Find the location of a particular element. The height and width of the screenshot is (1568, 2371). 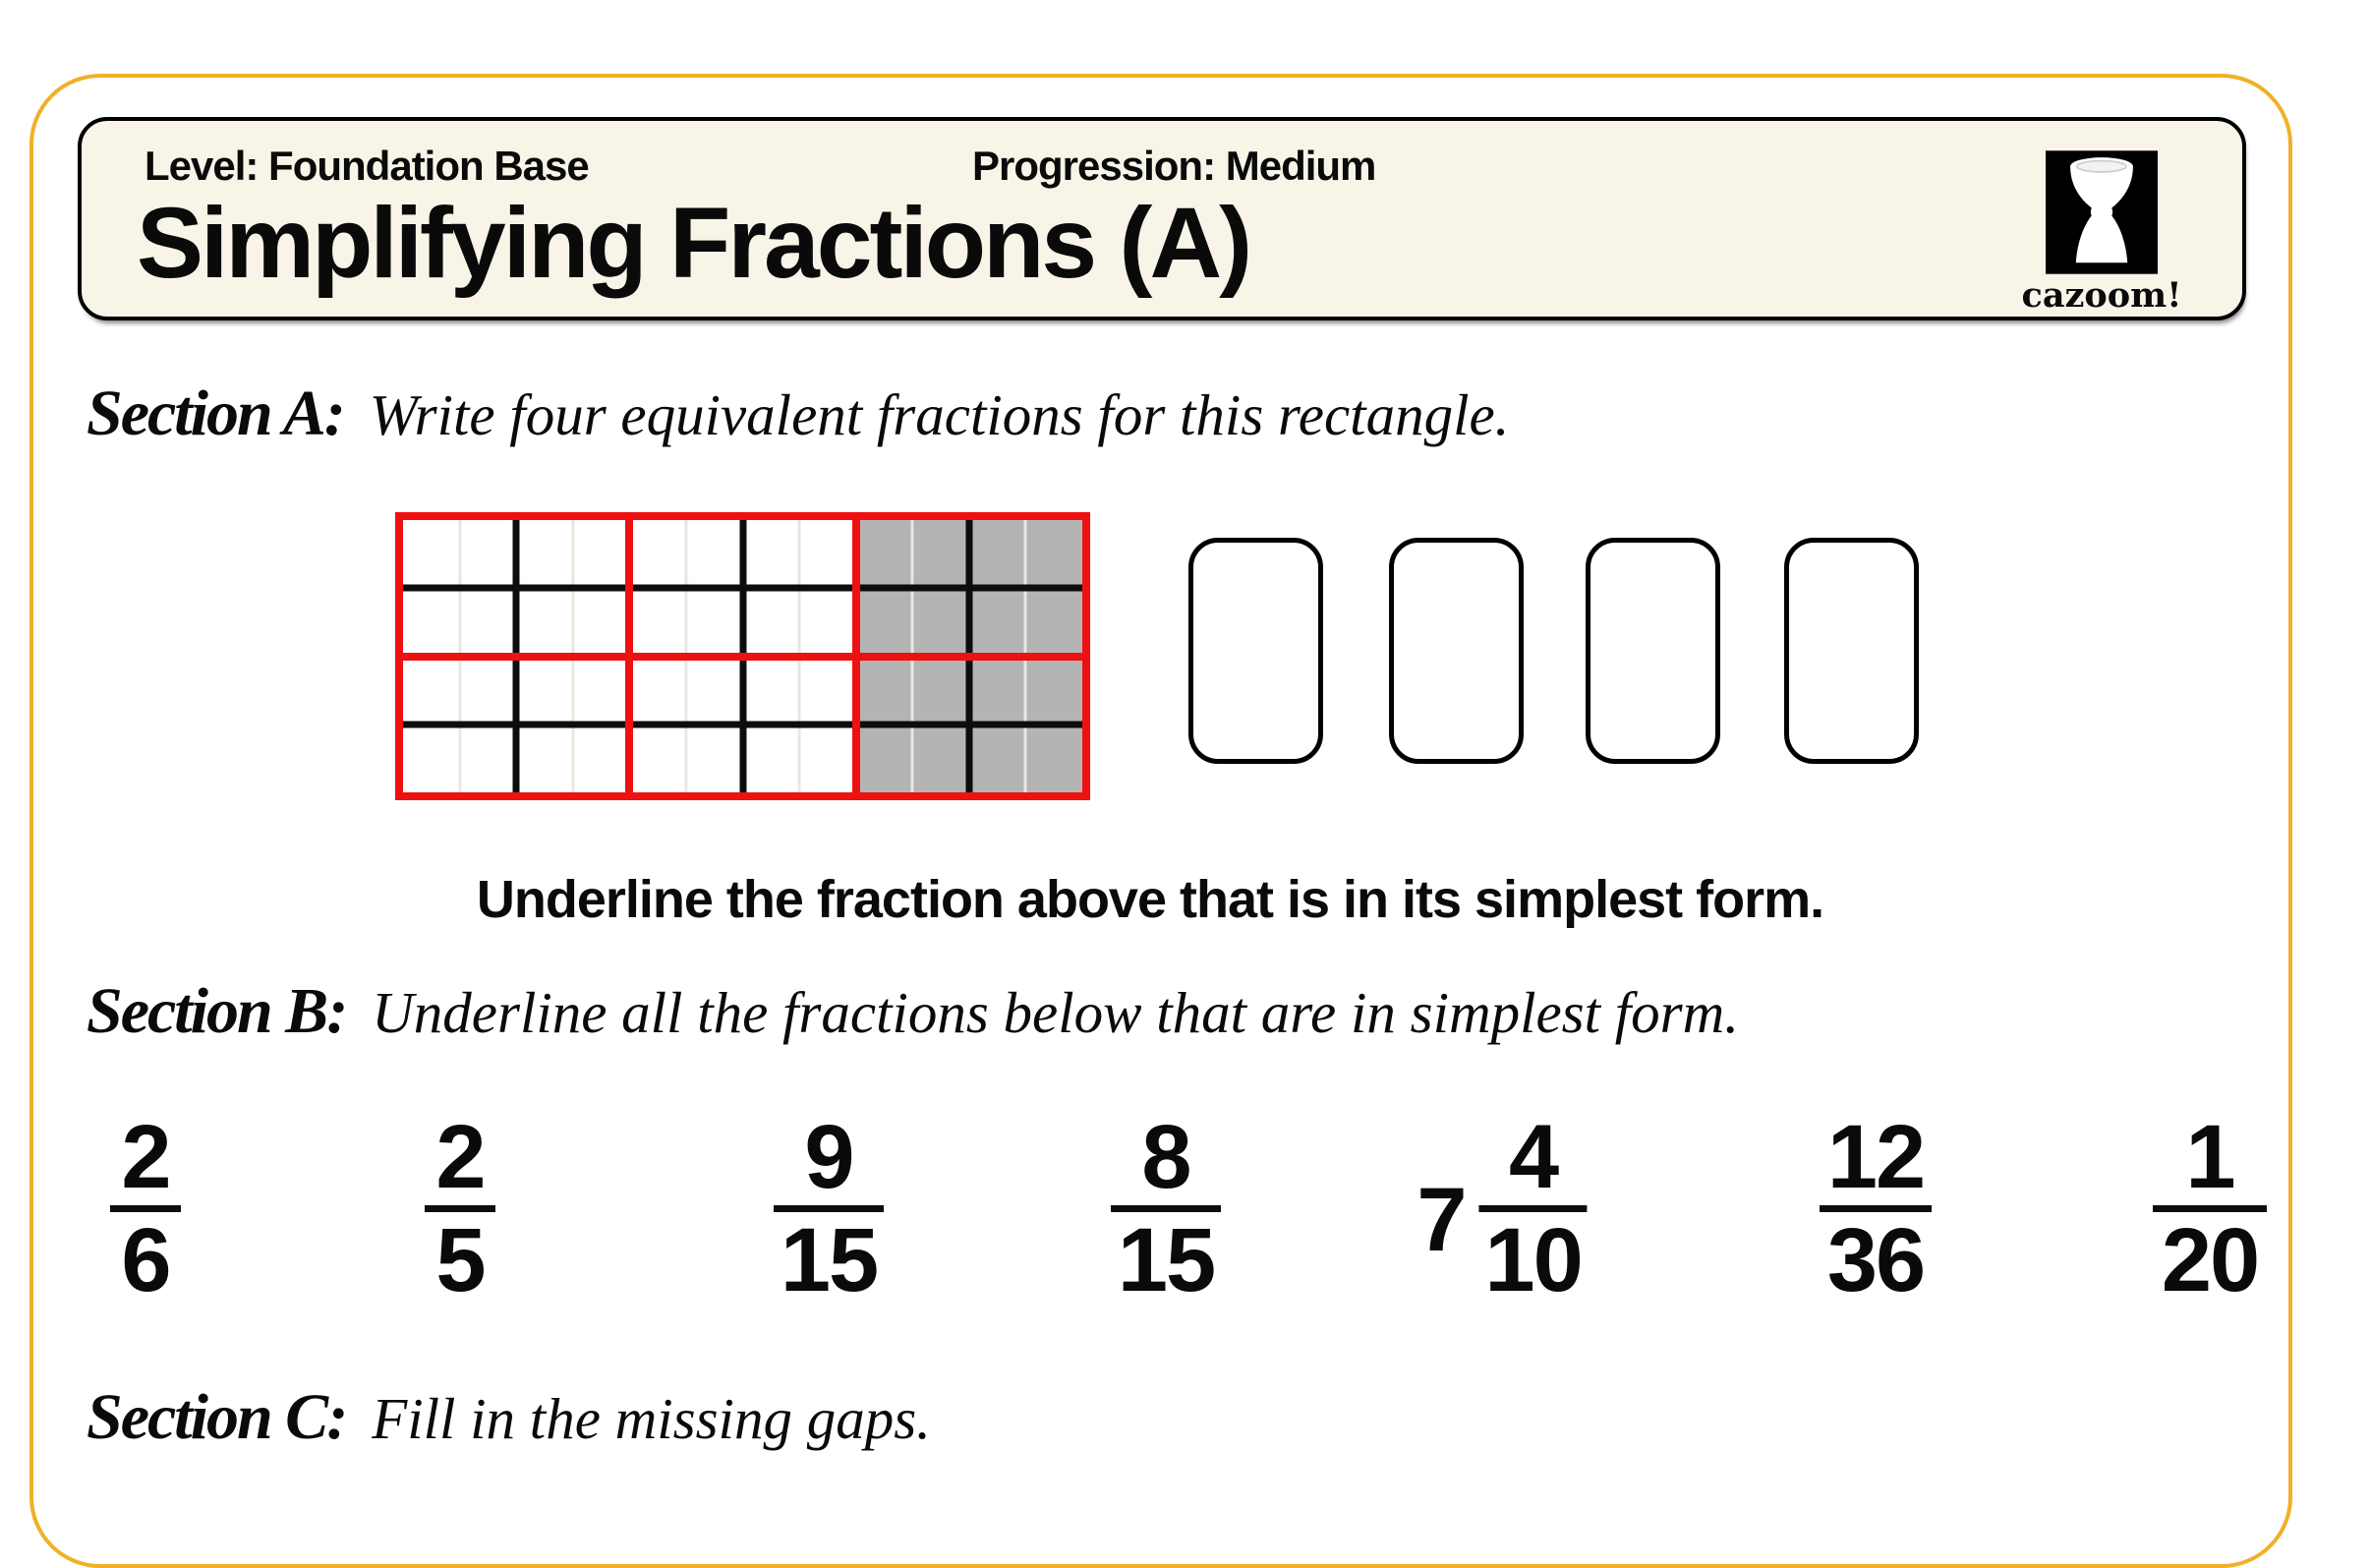

fraction-1-20: 1 20 is located at coordinates (2210, 1209).